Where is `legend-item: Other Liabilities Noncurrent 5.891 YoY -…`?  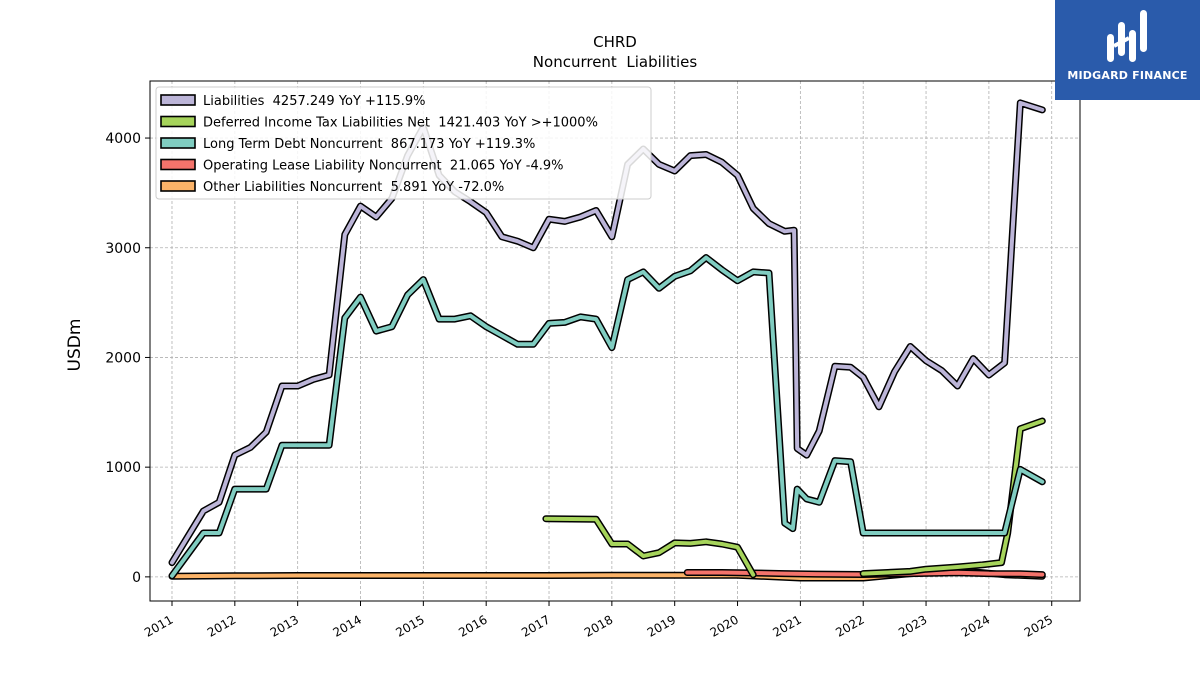
legend-item: Other Liabilities Noncurrent 5.891 YoY -… is located at coordinates (332, 187).